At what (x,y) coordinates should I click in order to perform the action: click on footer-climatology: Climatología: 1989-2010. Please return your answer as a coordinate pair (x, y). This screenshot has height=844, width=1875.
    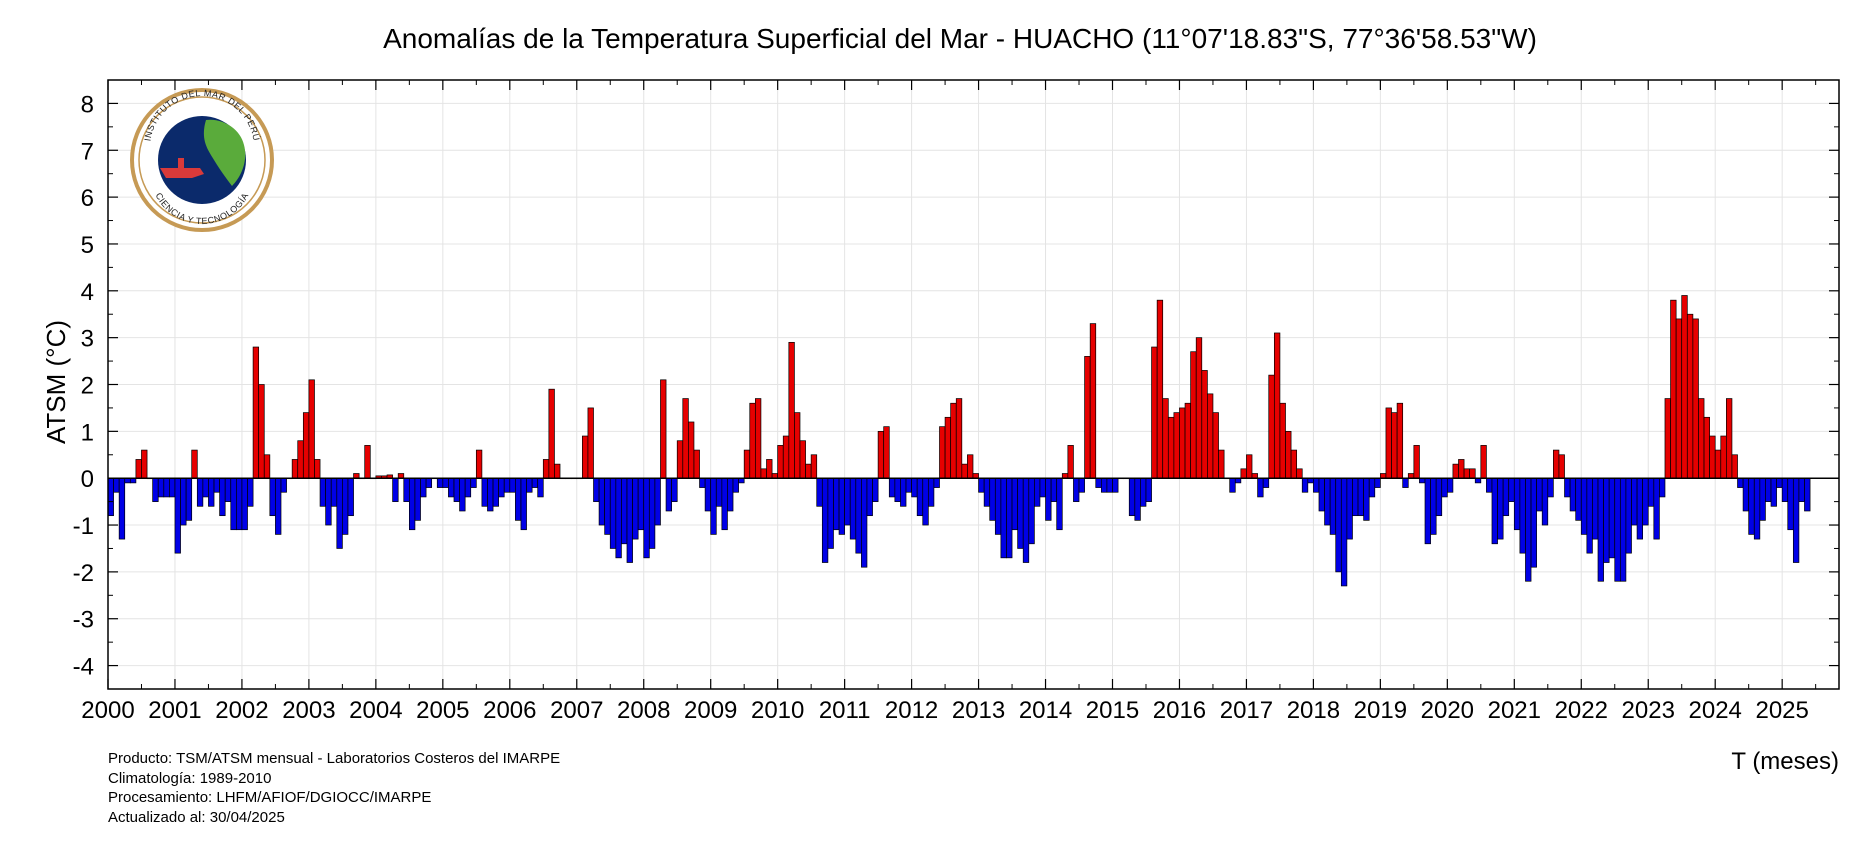
    Looking at the image, I should click on (190, 778).